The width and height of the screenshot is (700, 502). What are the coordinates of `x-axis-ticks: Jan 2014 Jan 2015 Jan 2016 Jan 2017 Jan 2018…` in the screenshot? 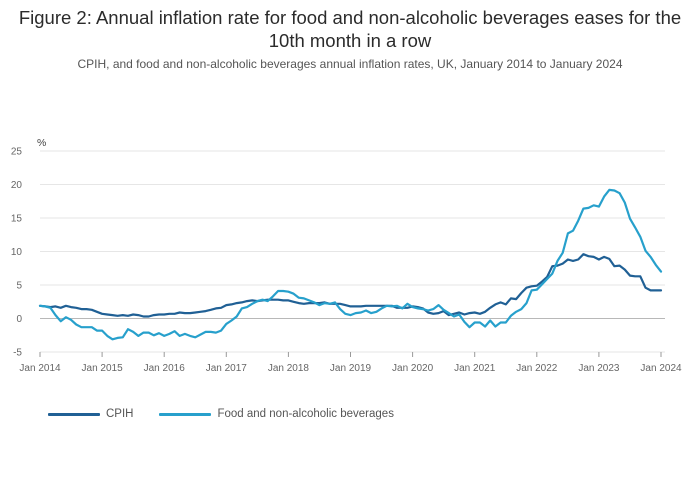 It's located at (350, 363).